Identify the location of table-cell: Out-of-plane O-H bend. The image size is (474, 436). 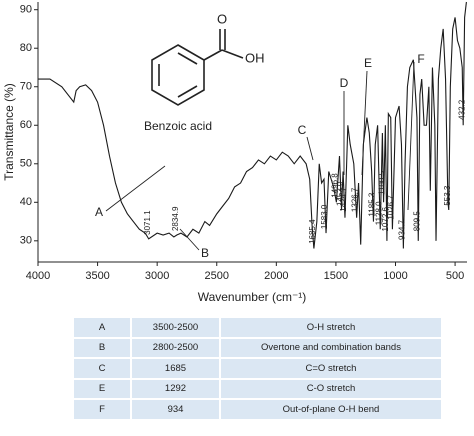
(331, 409).